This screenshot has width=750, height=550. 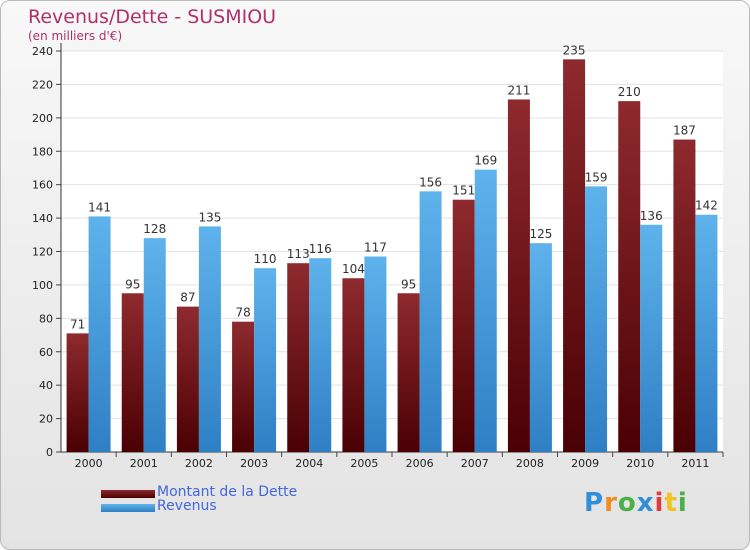 I want to click on y-tick-label: 100, so click(x=42, y=285).